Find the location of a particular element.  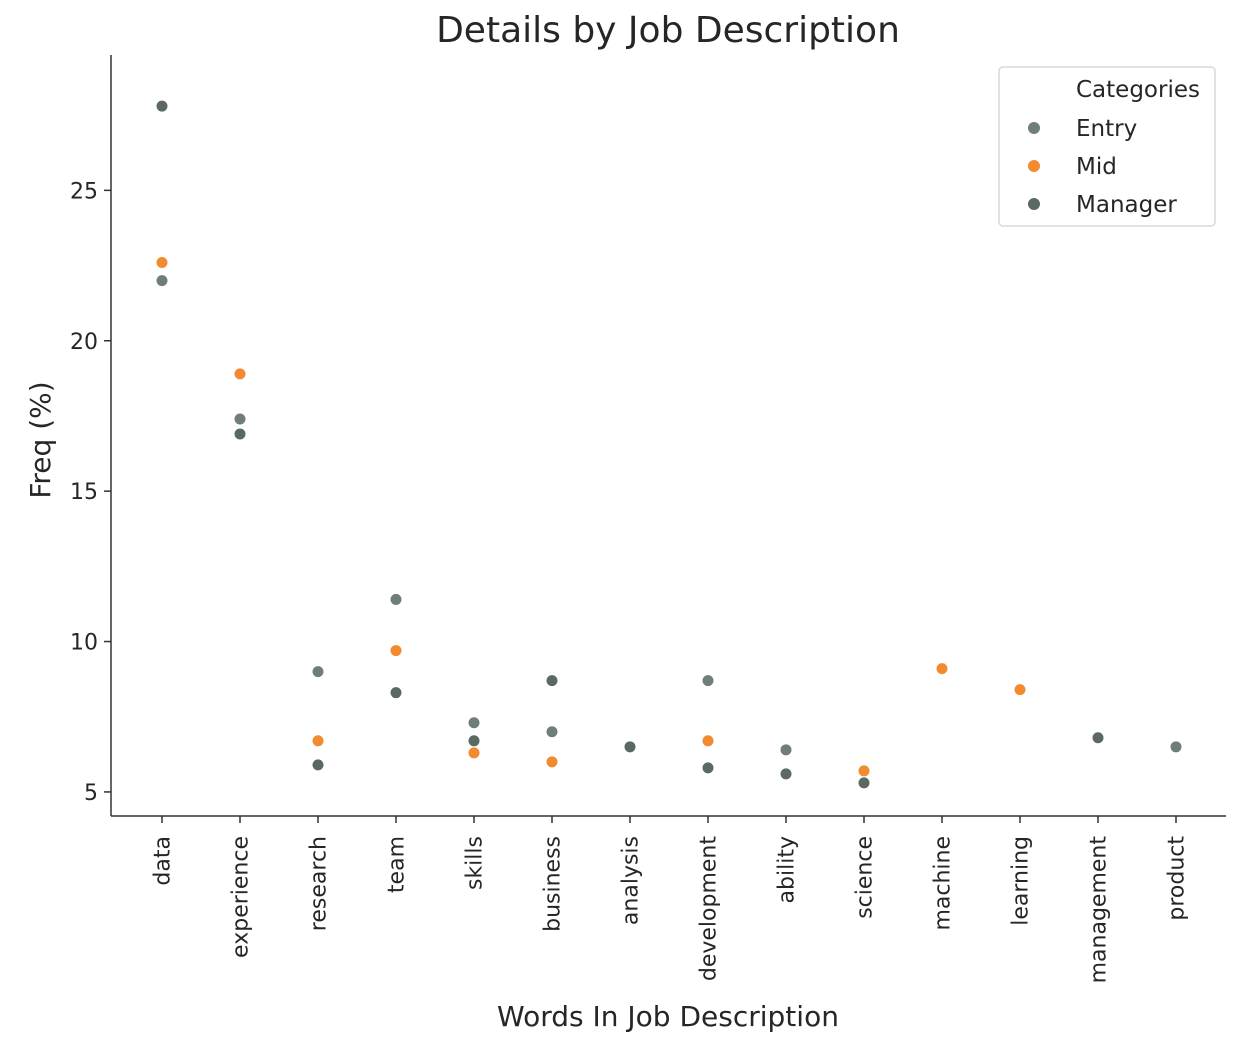

x-tick-label: development is located at coordinates (709, 909).